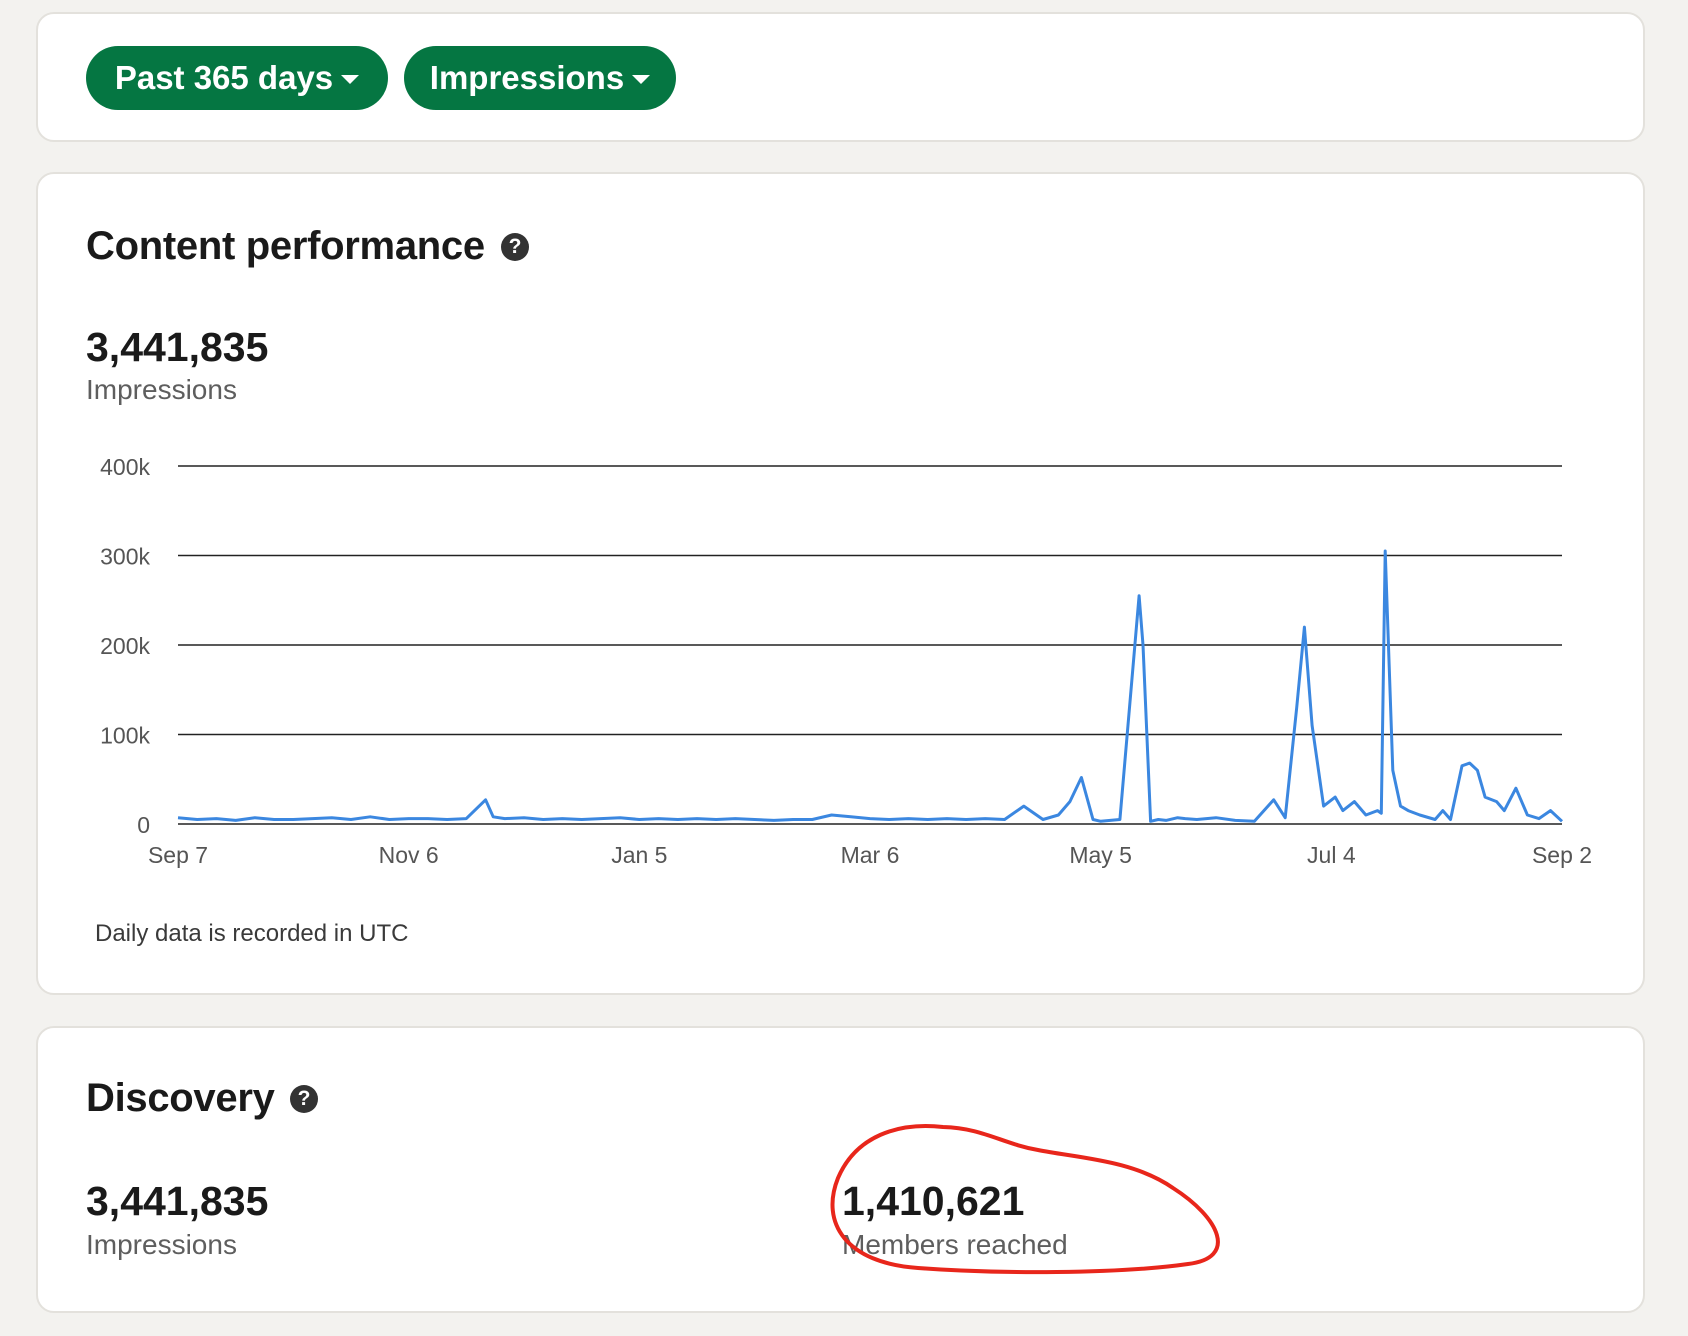 The image size is (1688, 1336). Describe the element at coordinates (1331, 855) in the screenshot. I see `chart-x-tick-label: Jul 4` at that location.